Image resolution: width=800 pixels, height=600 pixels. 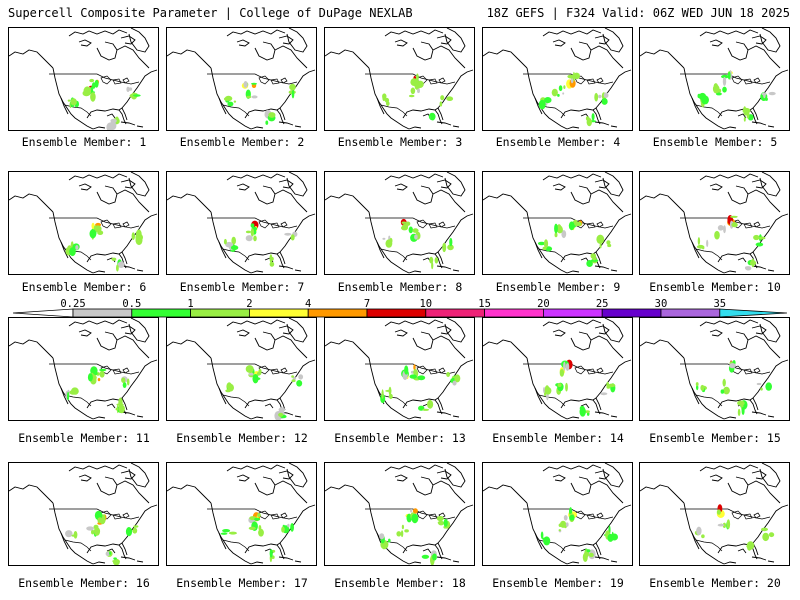 I want to click on colorbar-tick-label: 30, so click(x=661, y=304).